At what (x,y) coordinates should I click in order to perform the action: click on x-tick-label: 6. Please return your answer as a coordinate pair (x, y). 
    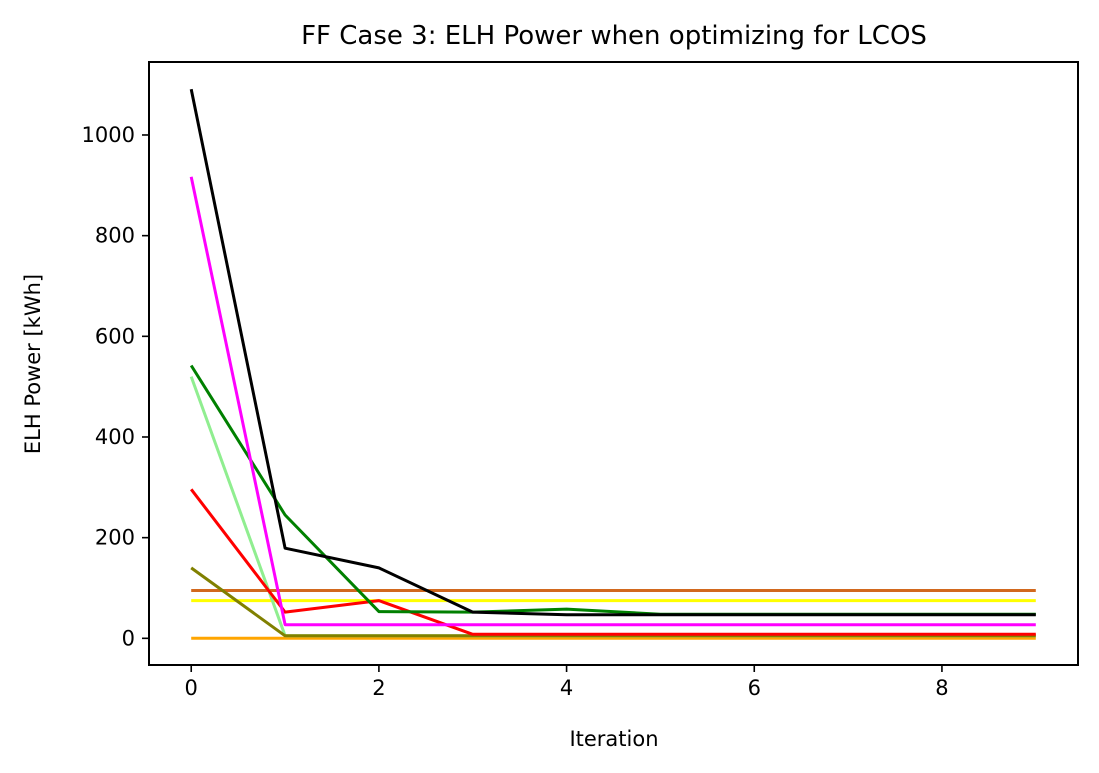
    Looking at the image, I should click on (754, 688).